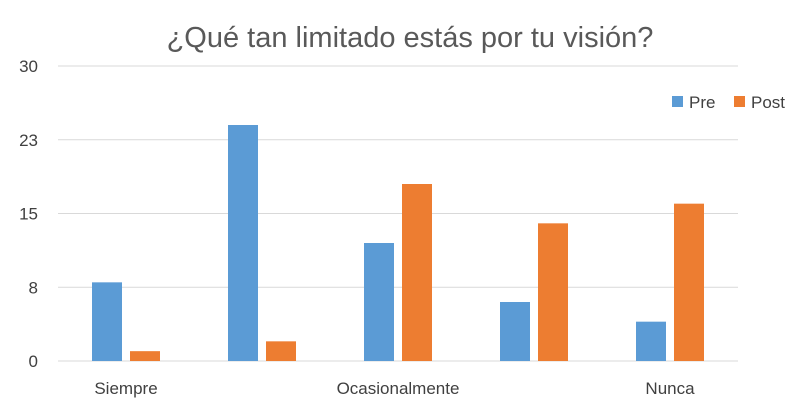 The image size is (800, 410). I want to click on x-category-label: Siempre, so click(125, 388).